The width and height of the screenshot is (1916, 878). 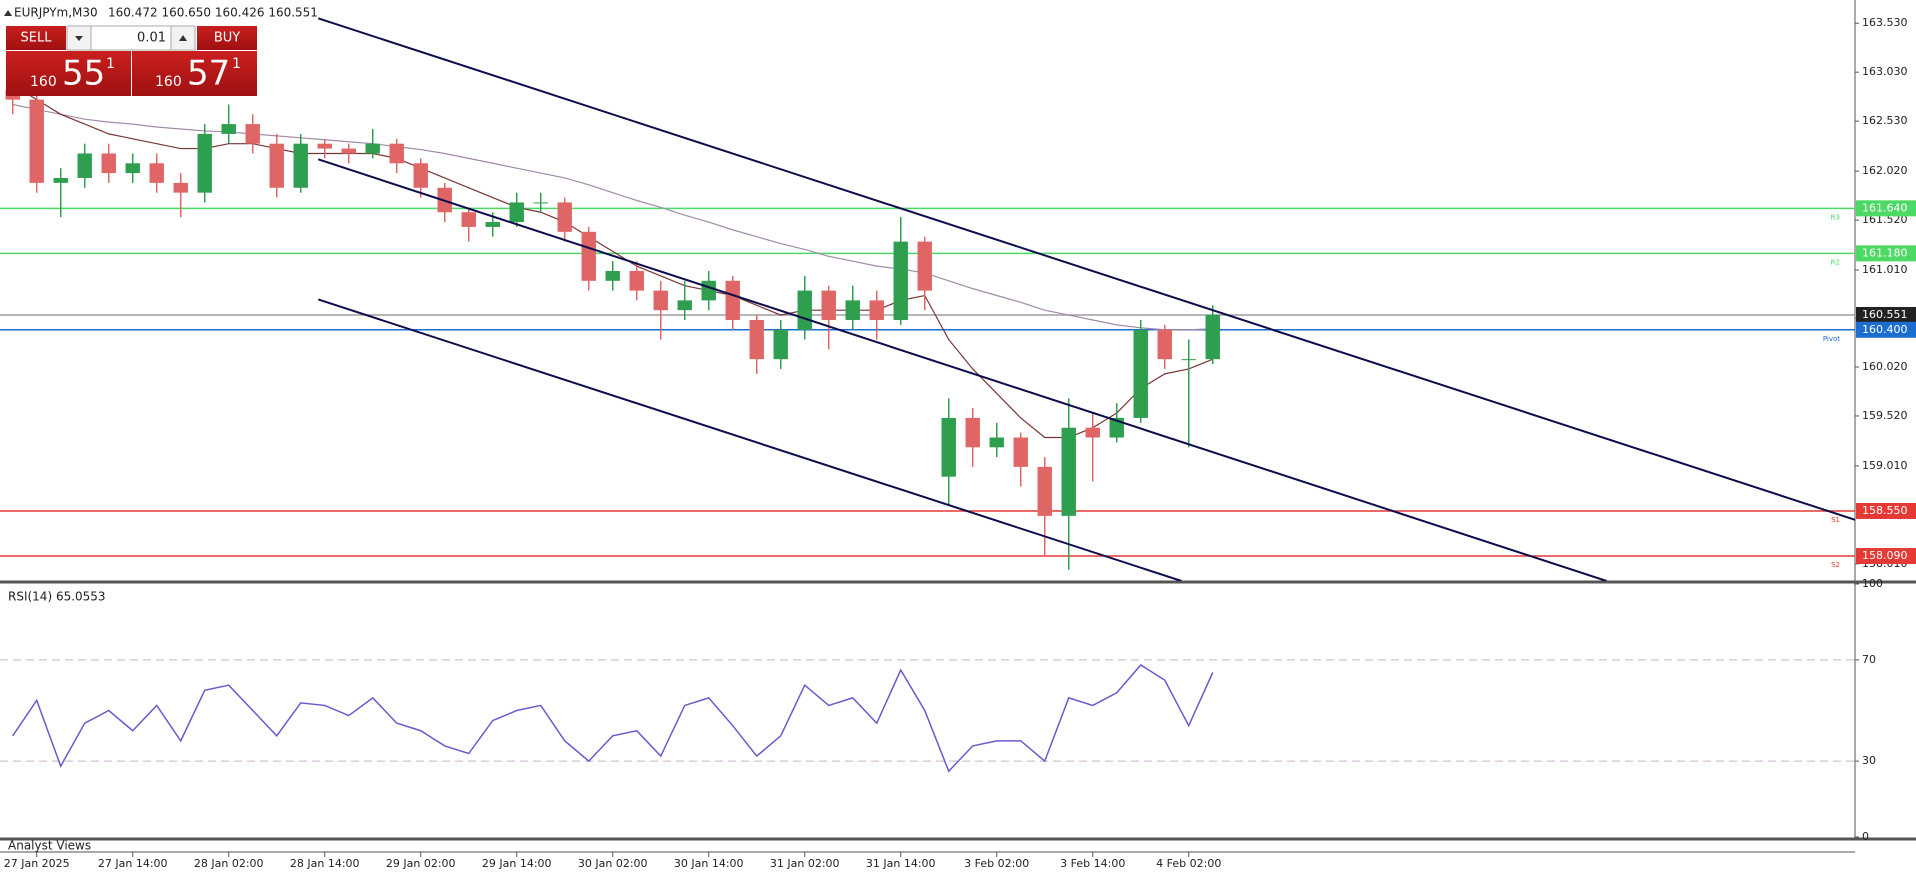 What do you see at coordinates (1885, 207) in the screenshot?
I see `level-label: 161.640` at bounding box center [1885, 207].